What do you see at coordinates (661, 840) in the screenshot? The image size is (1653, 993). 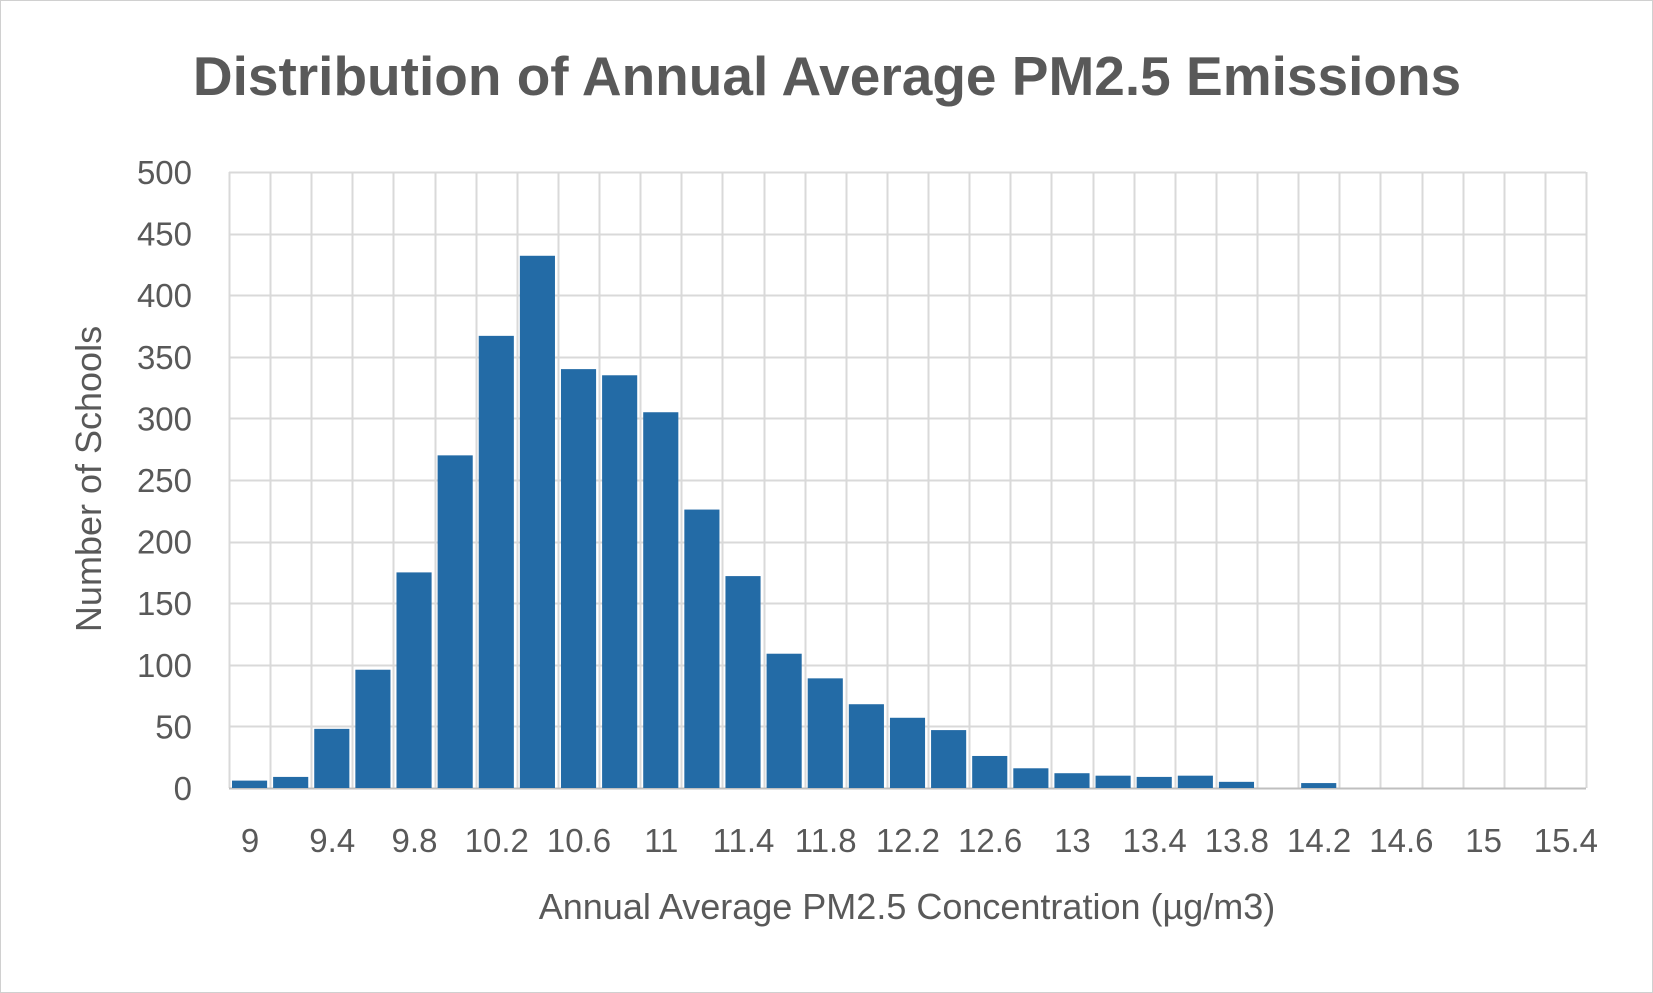 I see `x-tick-label: 11` at bounding box center [661, 840].